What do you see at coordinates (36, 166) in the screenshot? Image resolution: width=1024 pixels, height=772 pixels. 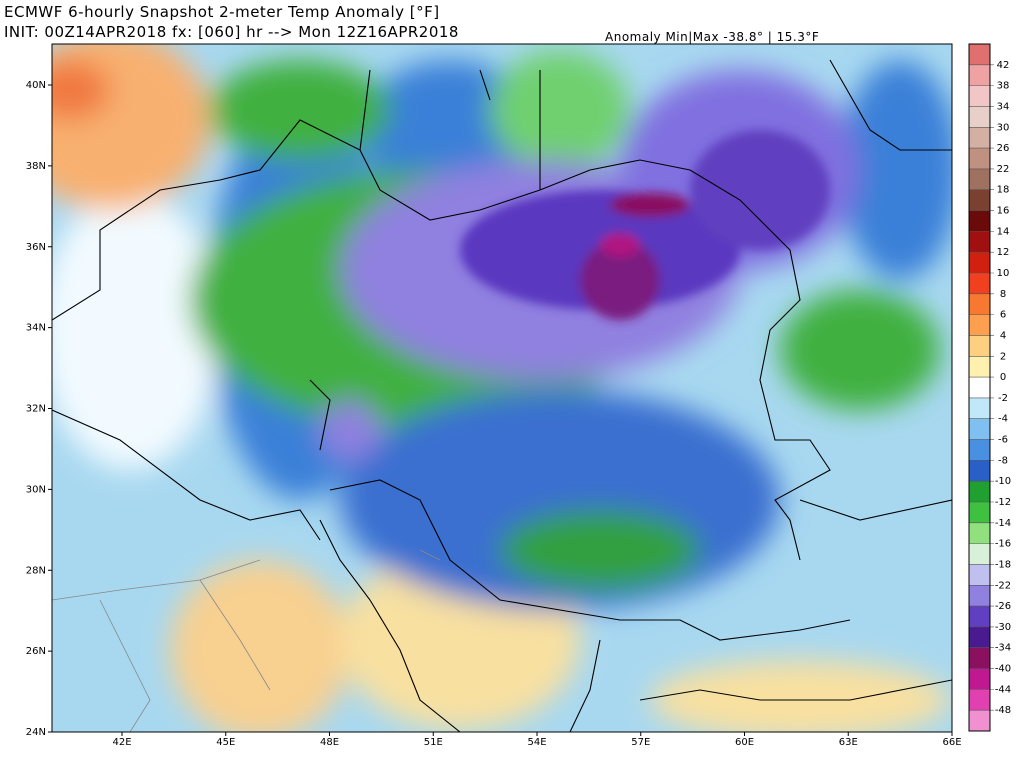 I see `lat-label: 38N` at bounding box center [36, 166].